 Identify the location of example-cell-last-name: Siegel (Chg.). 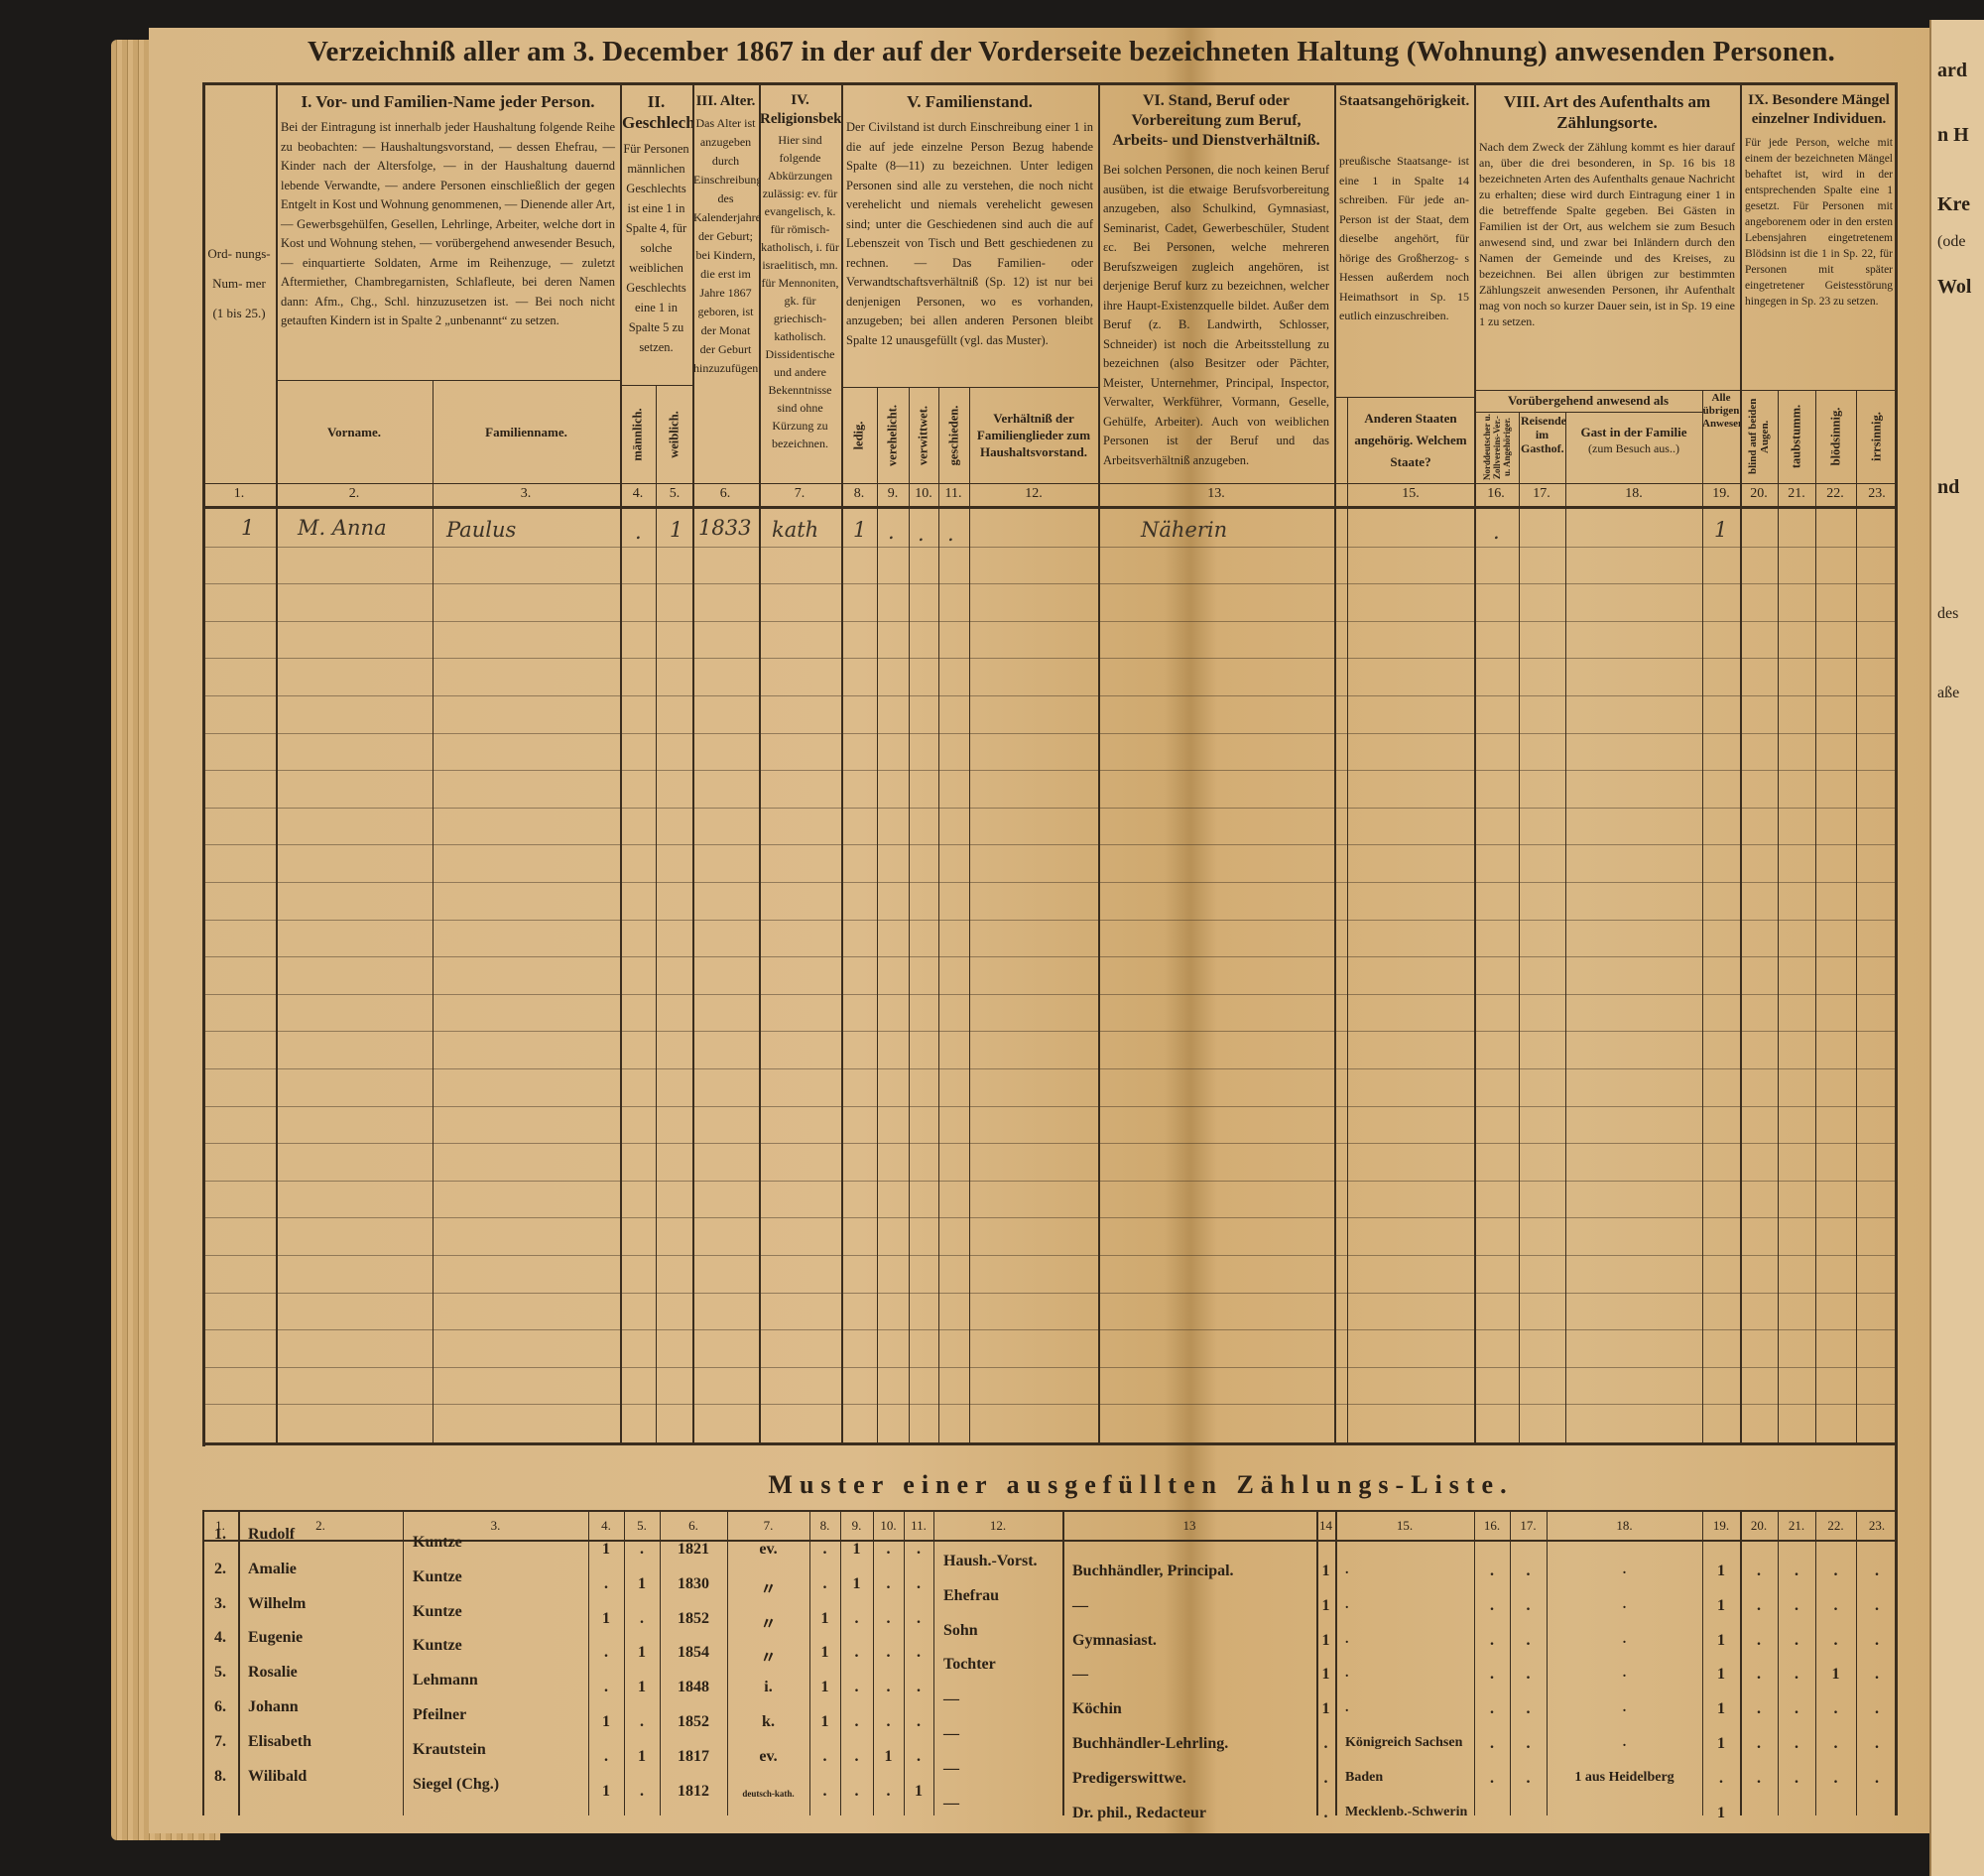
(456, 1784).